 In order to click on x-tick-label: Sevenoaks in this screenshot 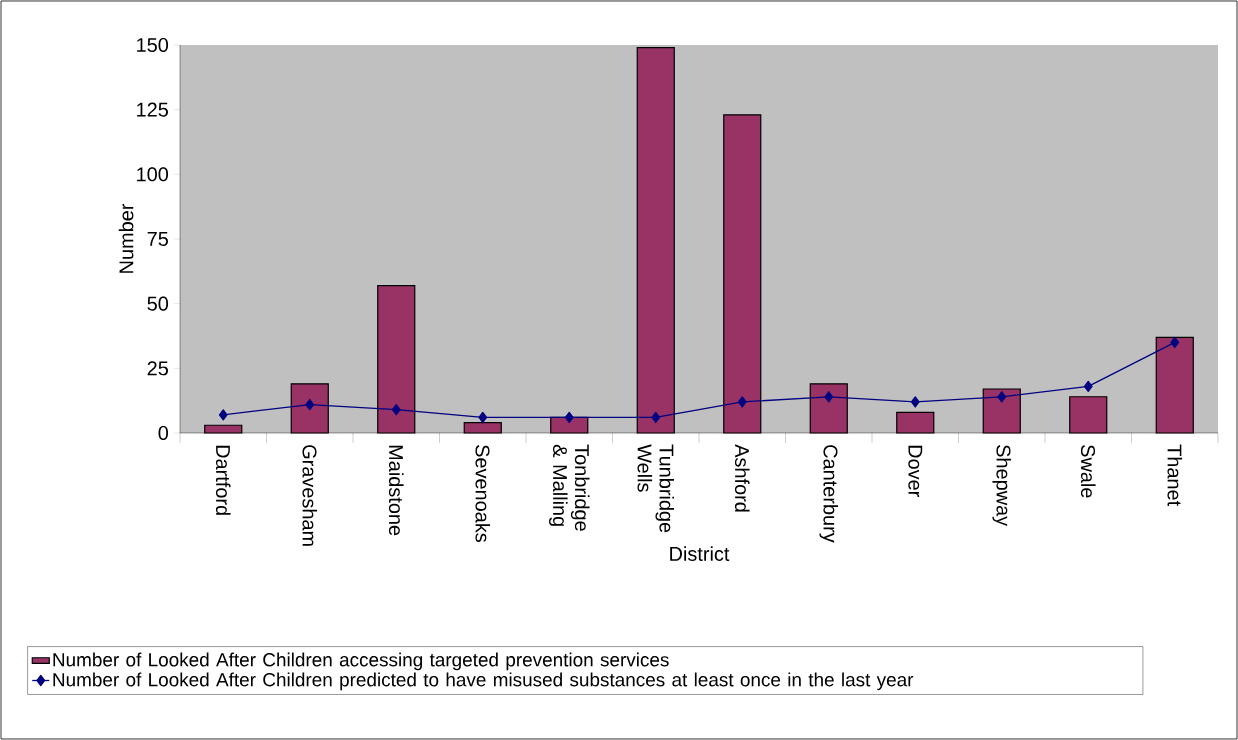, I will do `click(483, 494)`.